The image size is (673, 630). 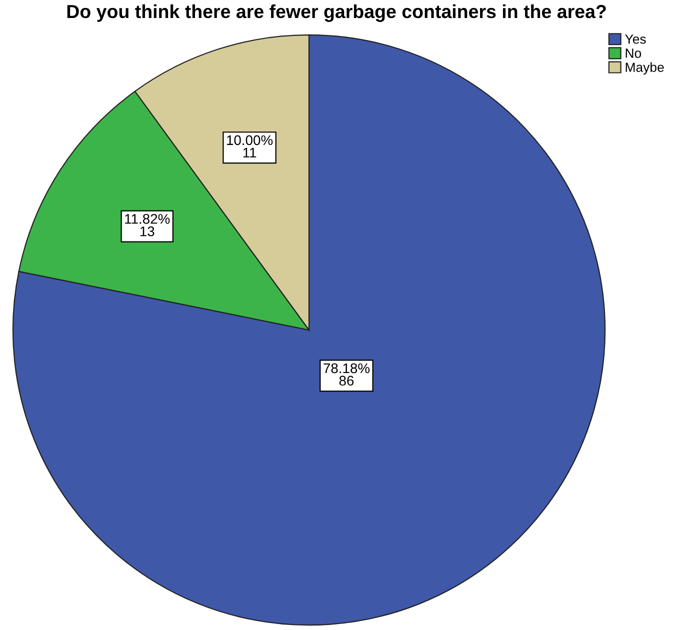 I want to click on legend-label: Maybe, so click(x=645, y=68).